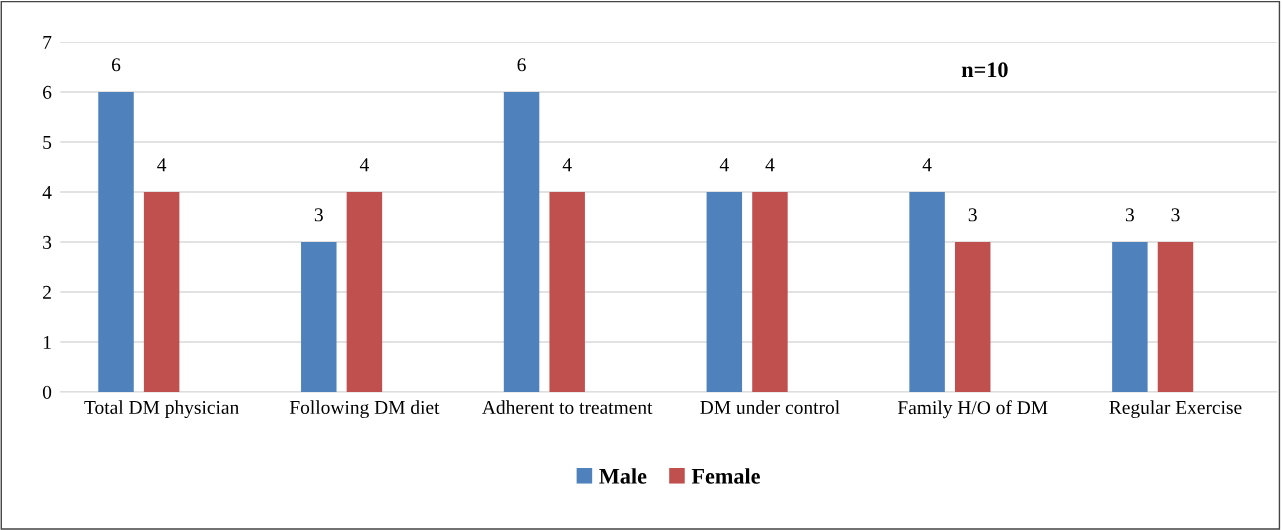  Describe the element at coordinates (47, 292) in the screenshot. I see `y-tick-label: 2` at that location.